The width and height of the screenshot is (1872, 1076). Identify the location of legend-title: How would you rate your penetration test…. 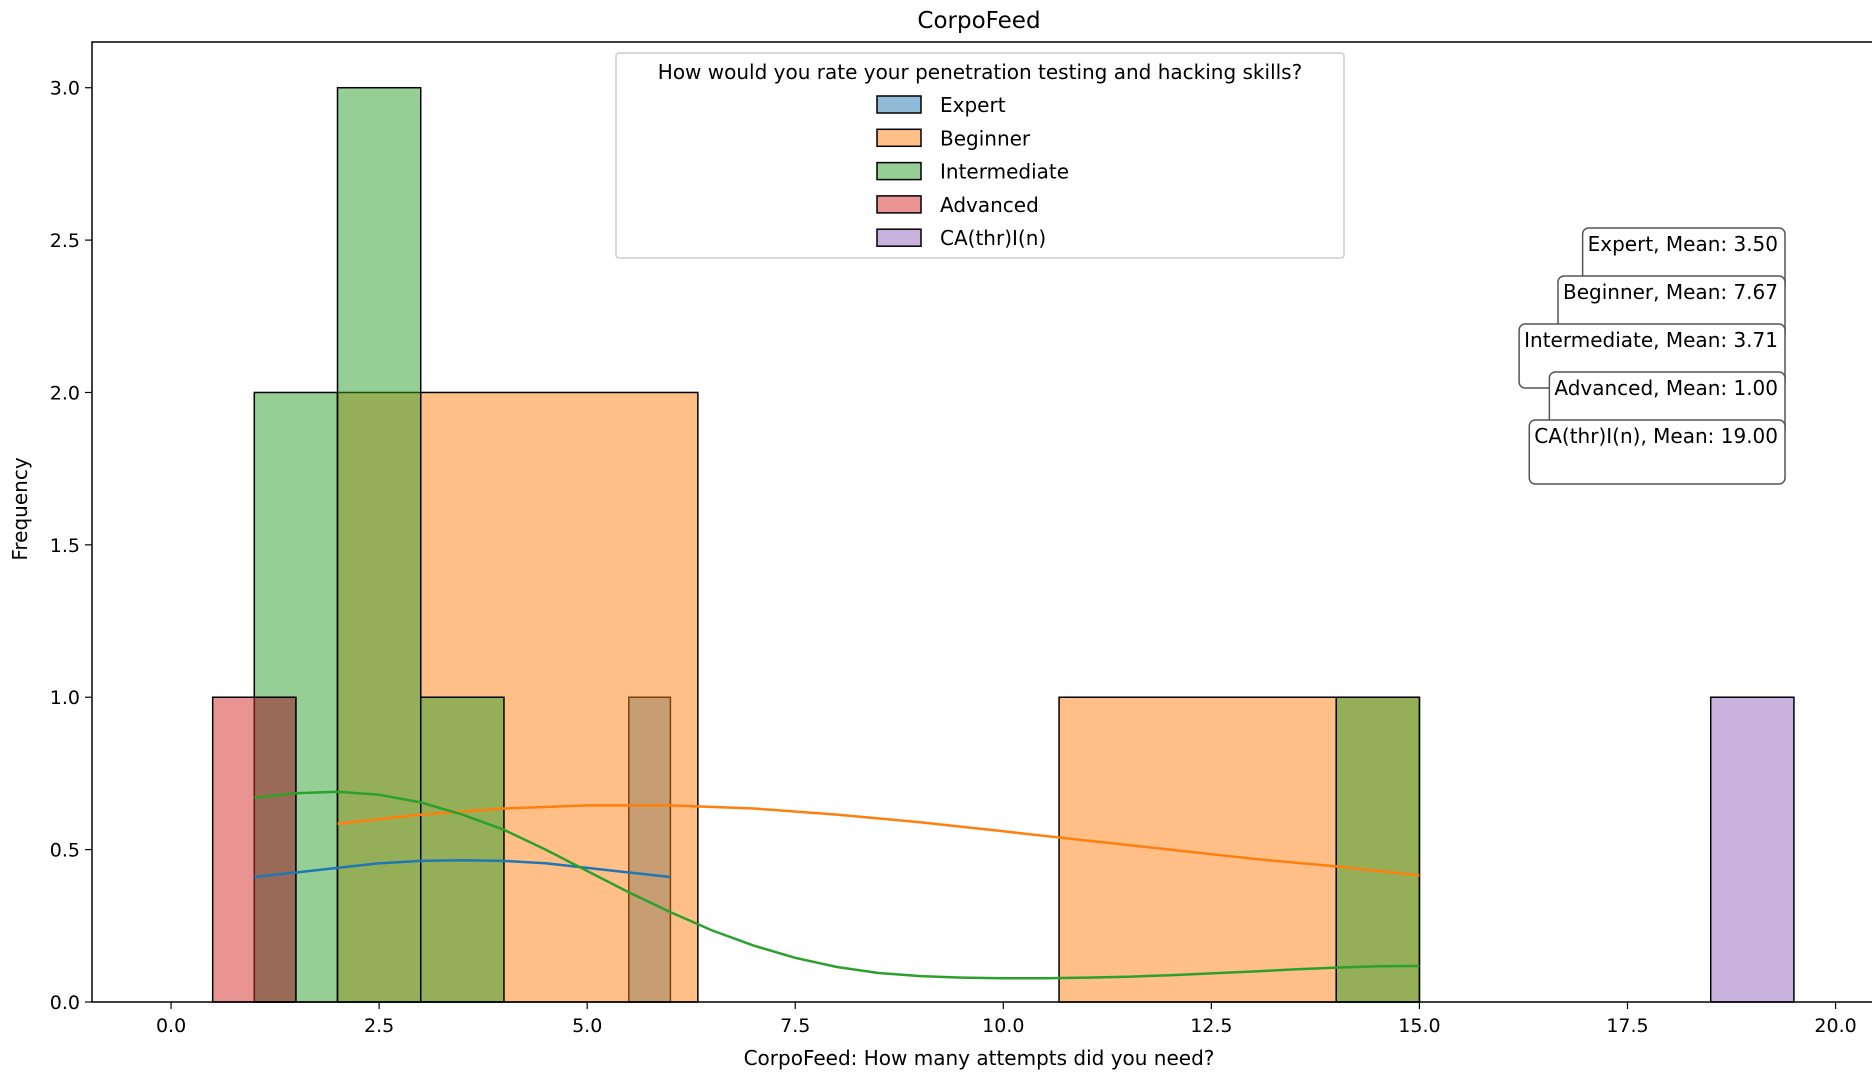
(980, 72).